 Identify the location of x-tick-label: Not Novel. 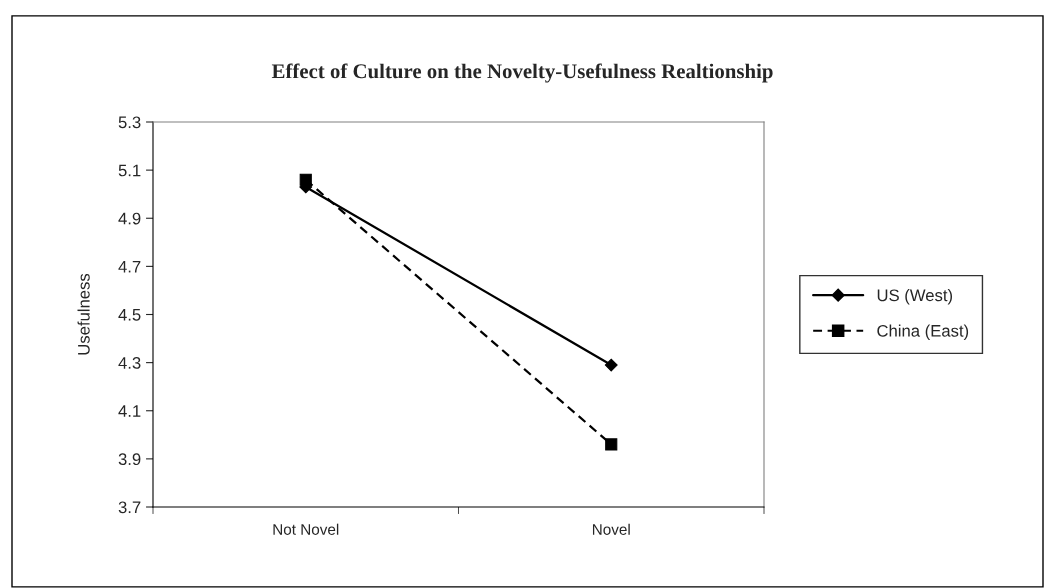
(306, 529).